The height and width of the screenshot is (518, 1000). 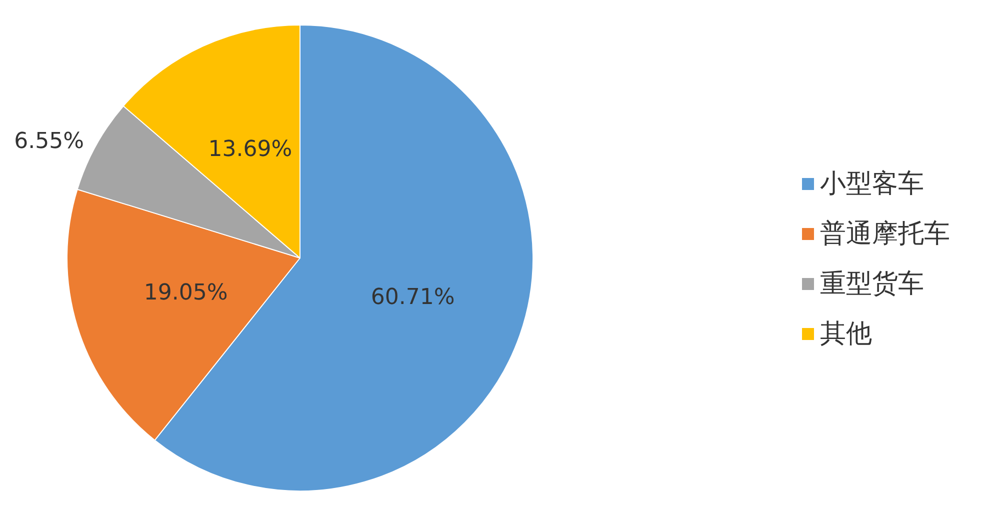 What do you see at coordinates (412, 297) in the screenshot?
I see `data-label: 60.71%` at bounding box center [412, 297].